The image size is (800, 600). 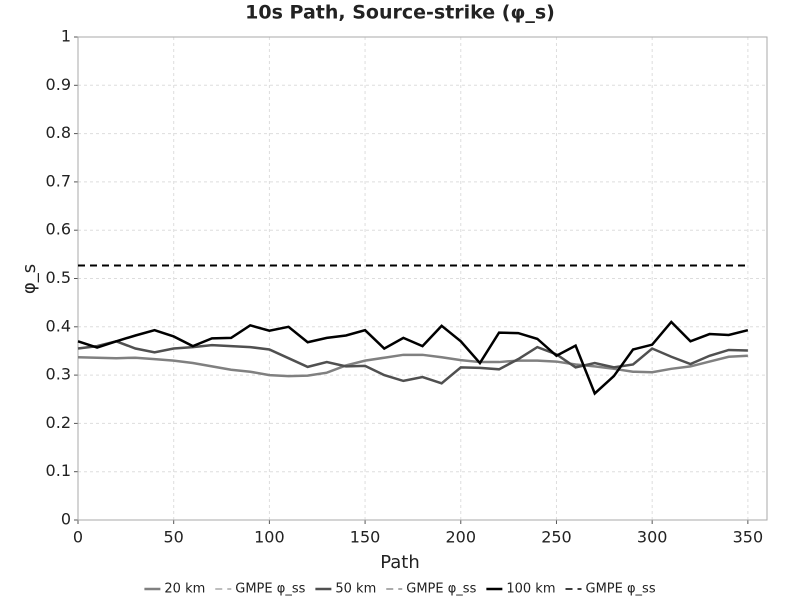 What do you see at coordinates (58, 180) in the screenshot?
I see `y-tick-label: 0.7` at bounding box center [58, 180].